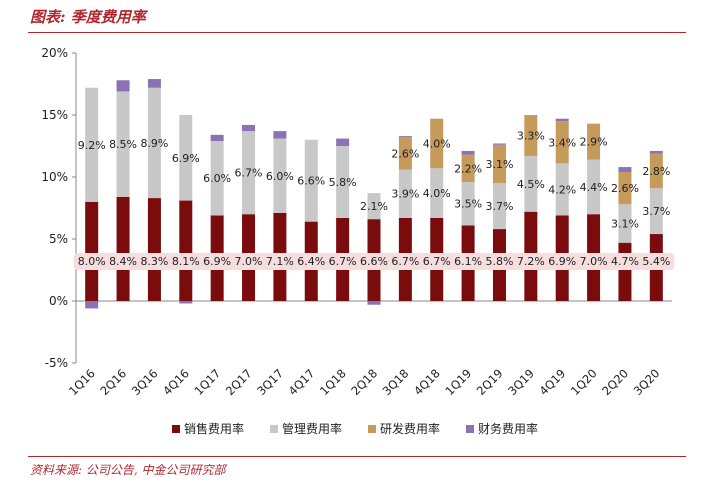 The image size is (708, 488). Describe the element at coordinates (490, 382) in the screenshot. I see `x-tick-label: 2Q19` at that location.